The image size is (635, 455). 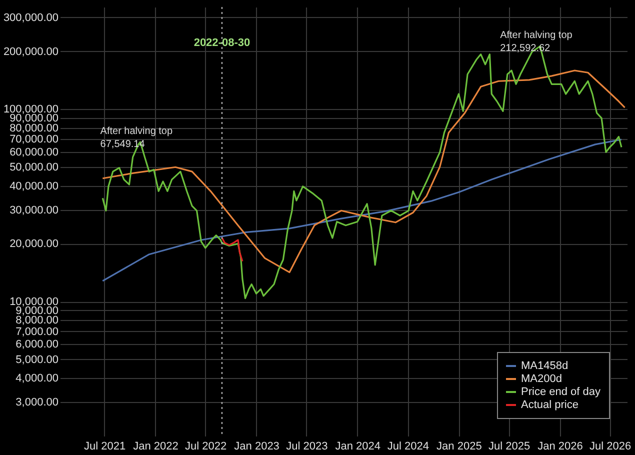 I want to click on y-tick-label: 90,000.00, so click(x=34, y=118).